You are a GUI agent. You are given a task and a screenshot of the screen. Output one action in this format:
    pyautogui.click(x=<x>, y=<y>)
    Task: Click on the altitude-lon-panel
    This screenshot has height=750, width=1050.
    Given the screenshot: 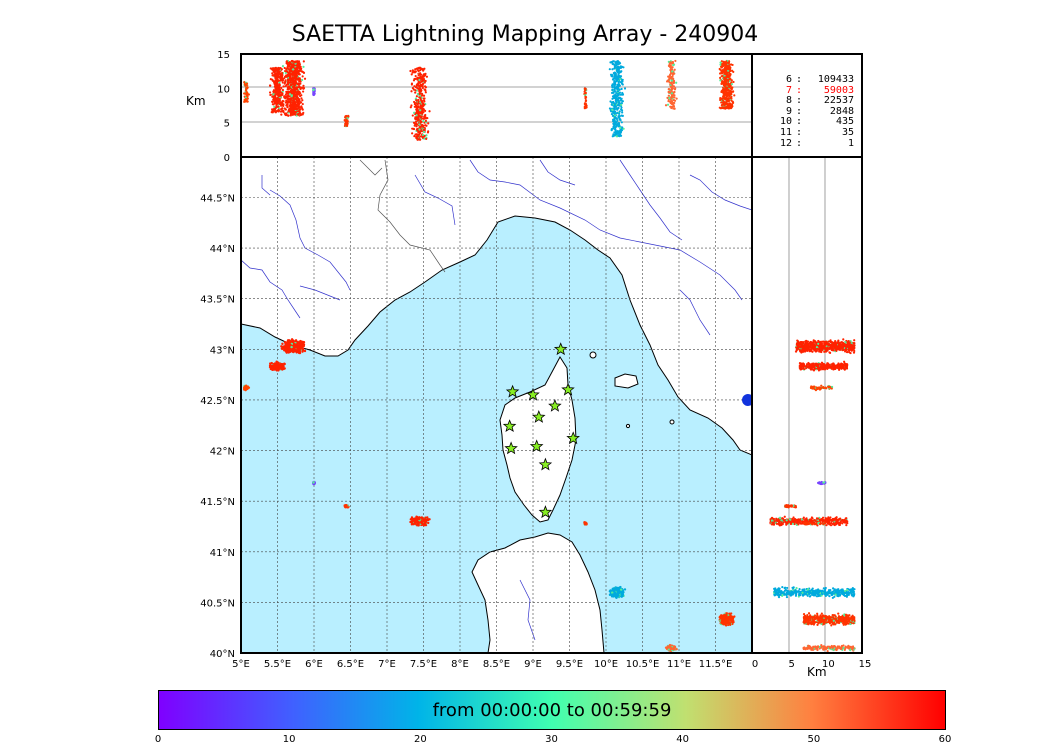 What is the action you would take?
    pyautogui.click(x=496, y=105)
    